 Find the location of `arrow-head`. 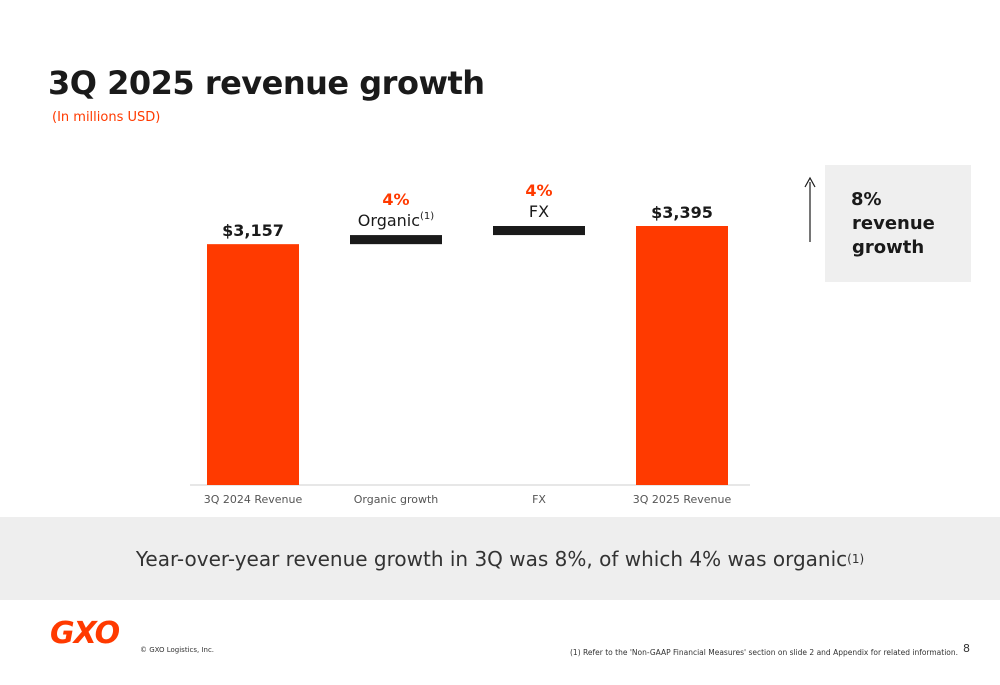

arrow-head is located at coordinates (810, 182).